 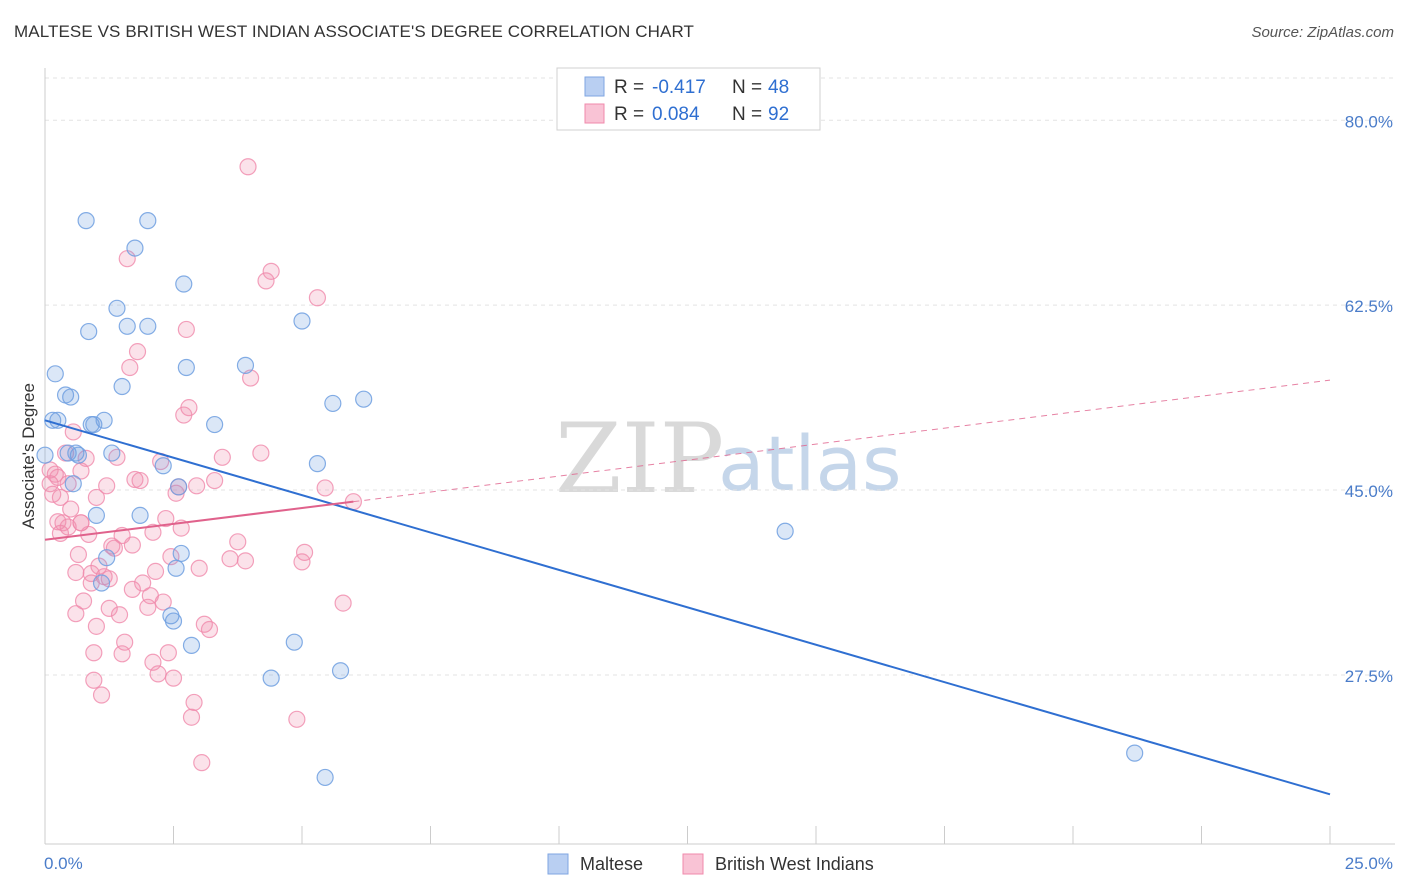 I want to click on legend-n-value-1: 48, so click(x=778, y=87).